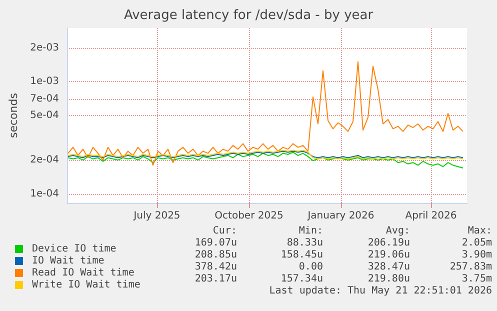 This screenshot has width=497, height=311. Describe the element at coordinates (266, 160) in the screenshot. I see `line-series` at that location.